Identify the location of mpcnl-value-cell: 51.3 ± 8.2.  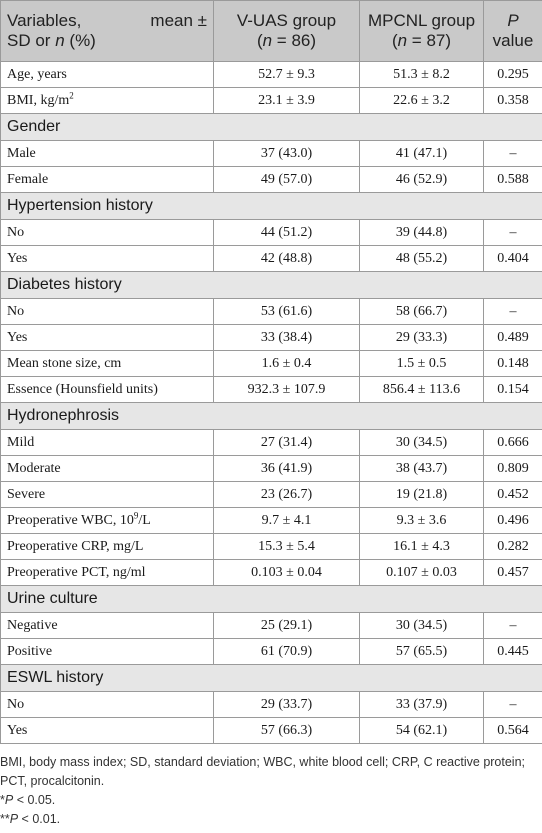
(421, 74).